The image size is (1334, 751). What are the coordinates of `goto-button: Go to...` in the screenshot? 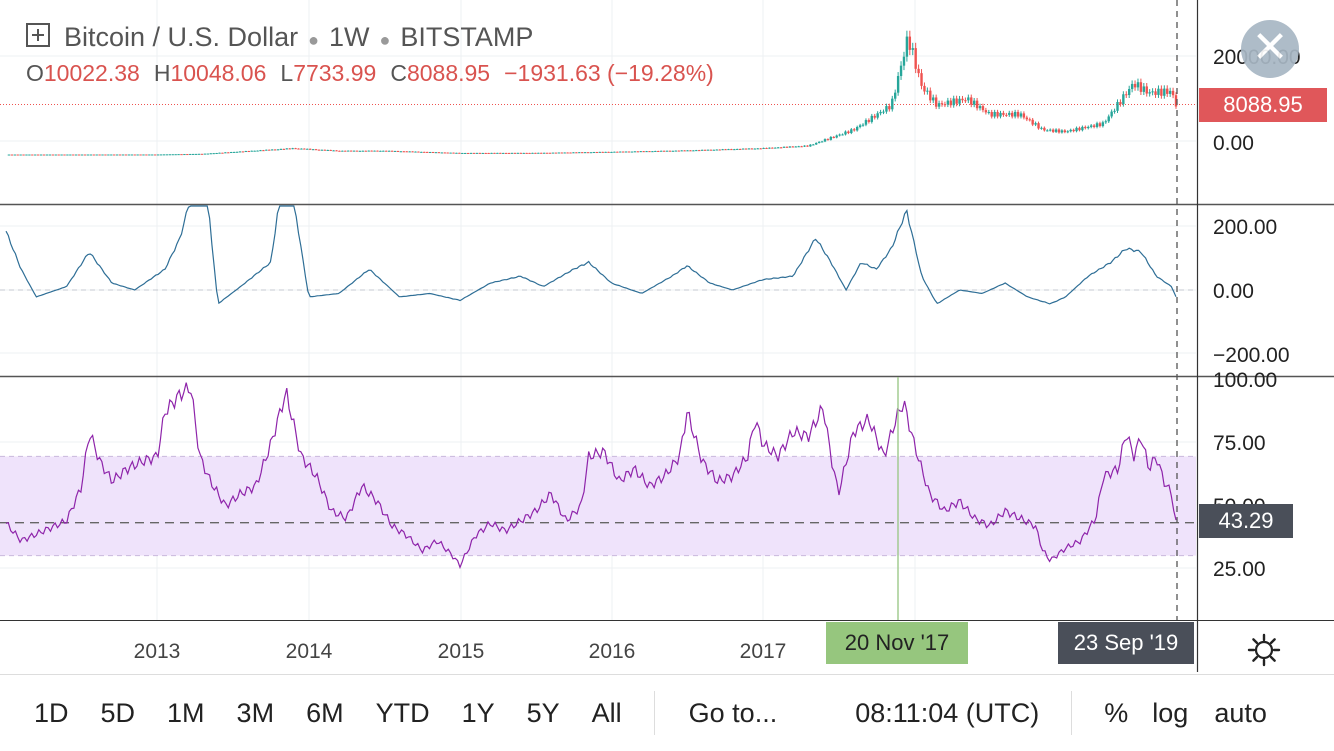 It's located at (733, 712).